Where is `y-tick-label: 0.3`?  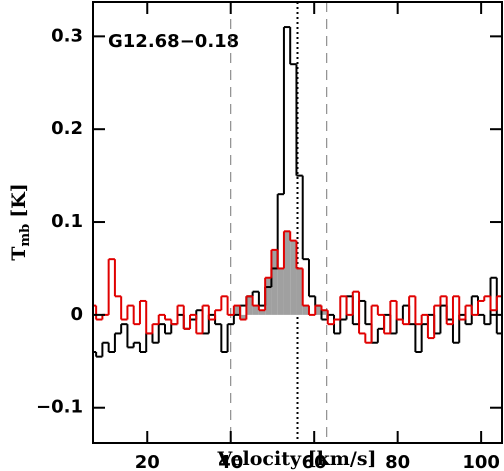 y-tick-label: 0.3 is located at coordinates (67, 35).